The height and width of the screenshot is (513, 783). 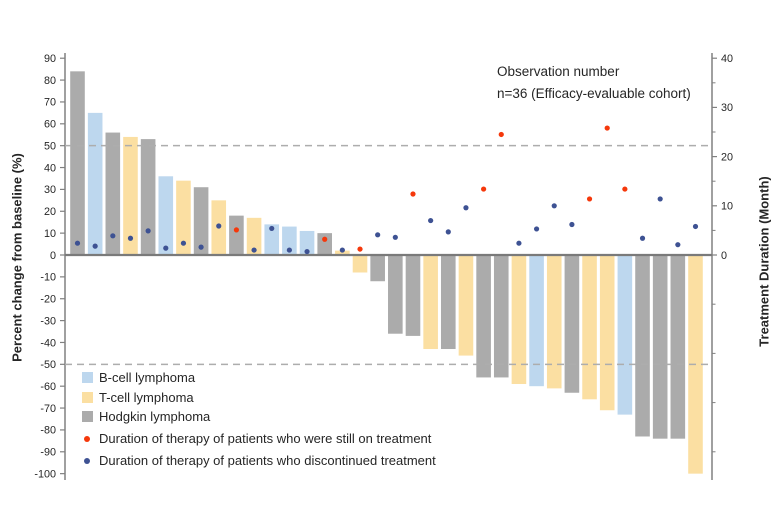 What do you see at coordinates (764, 261) in the screenshot?
I see `right-axis-title: Treatment Duration (Month)` at bounding box center [764, 261].